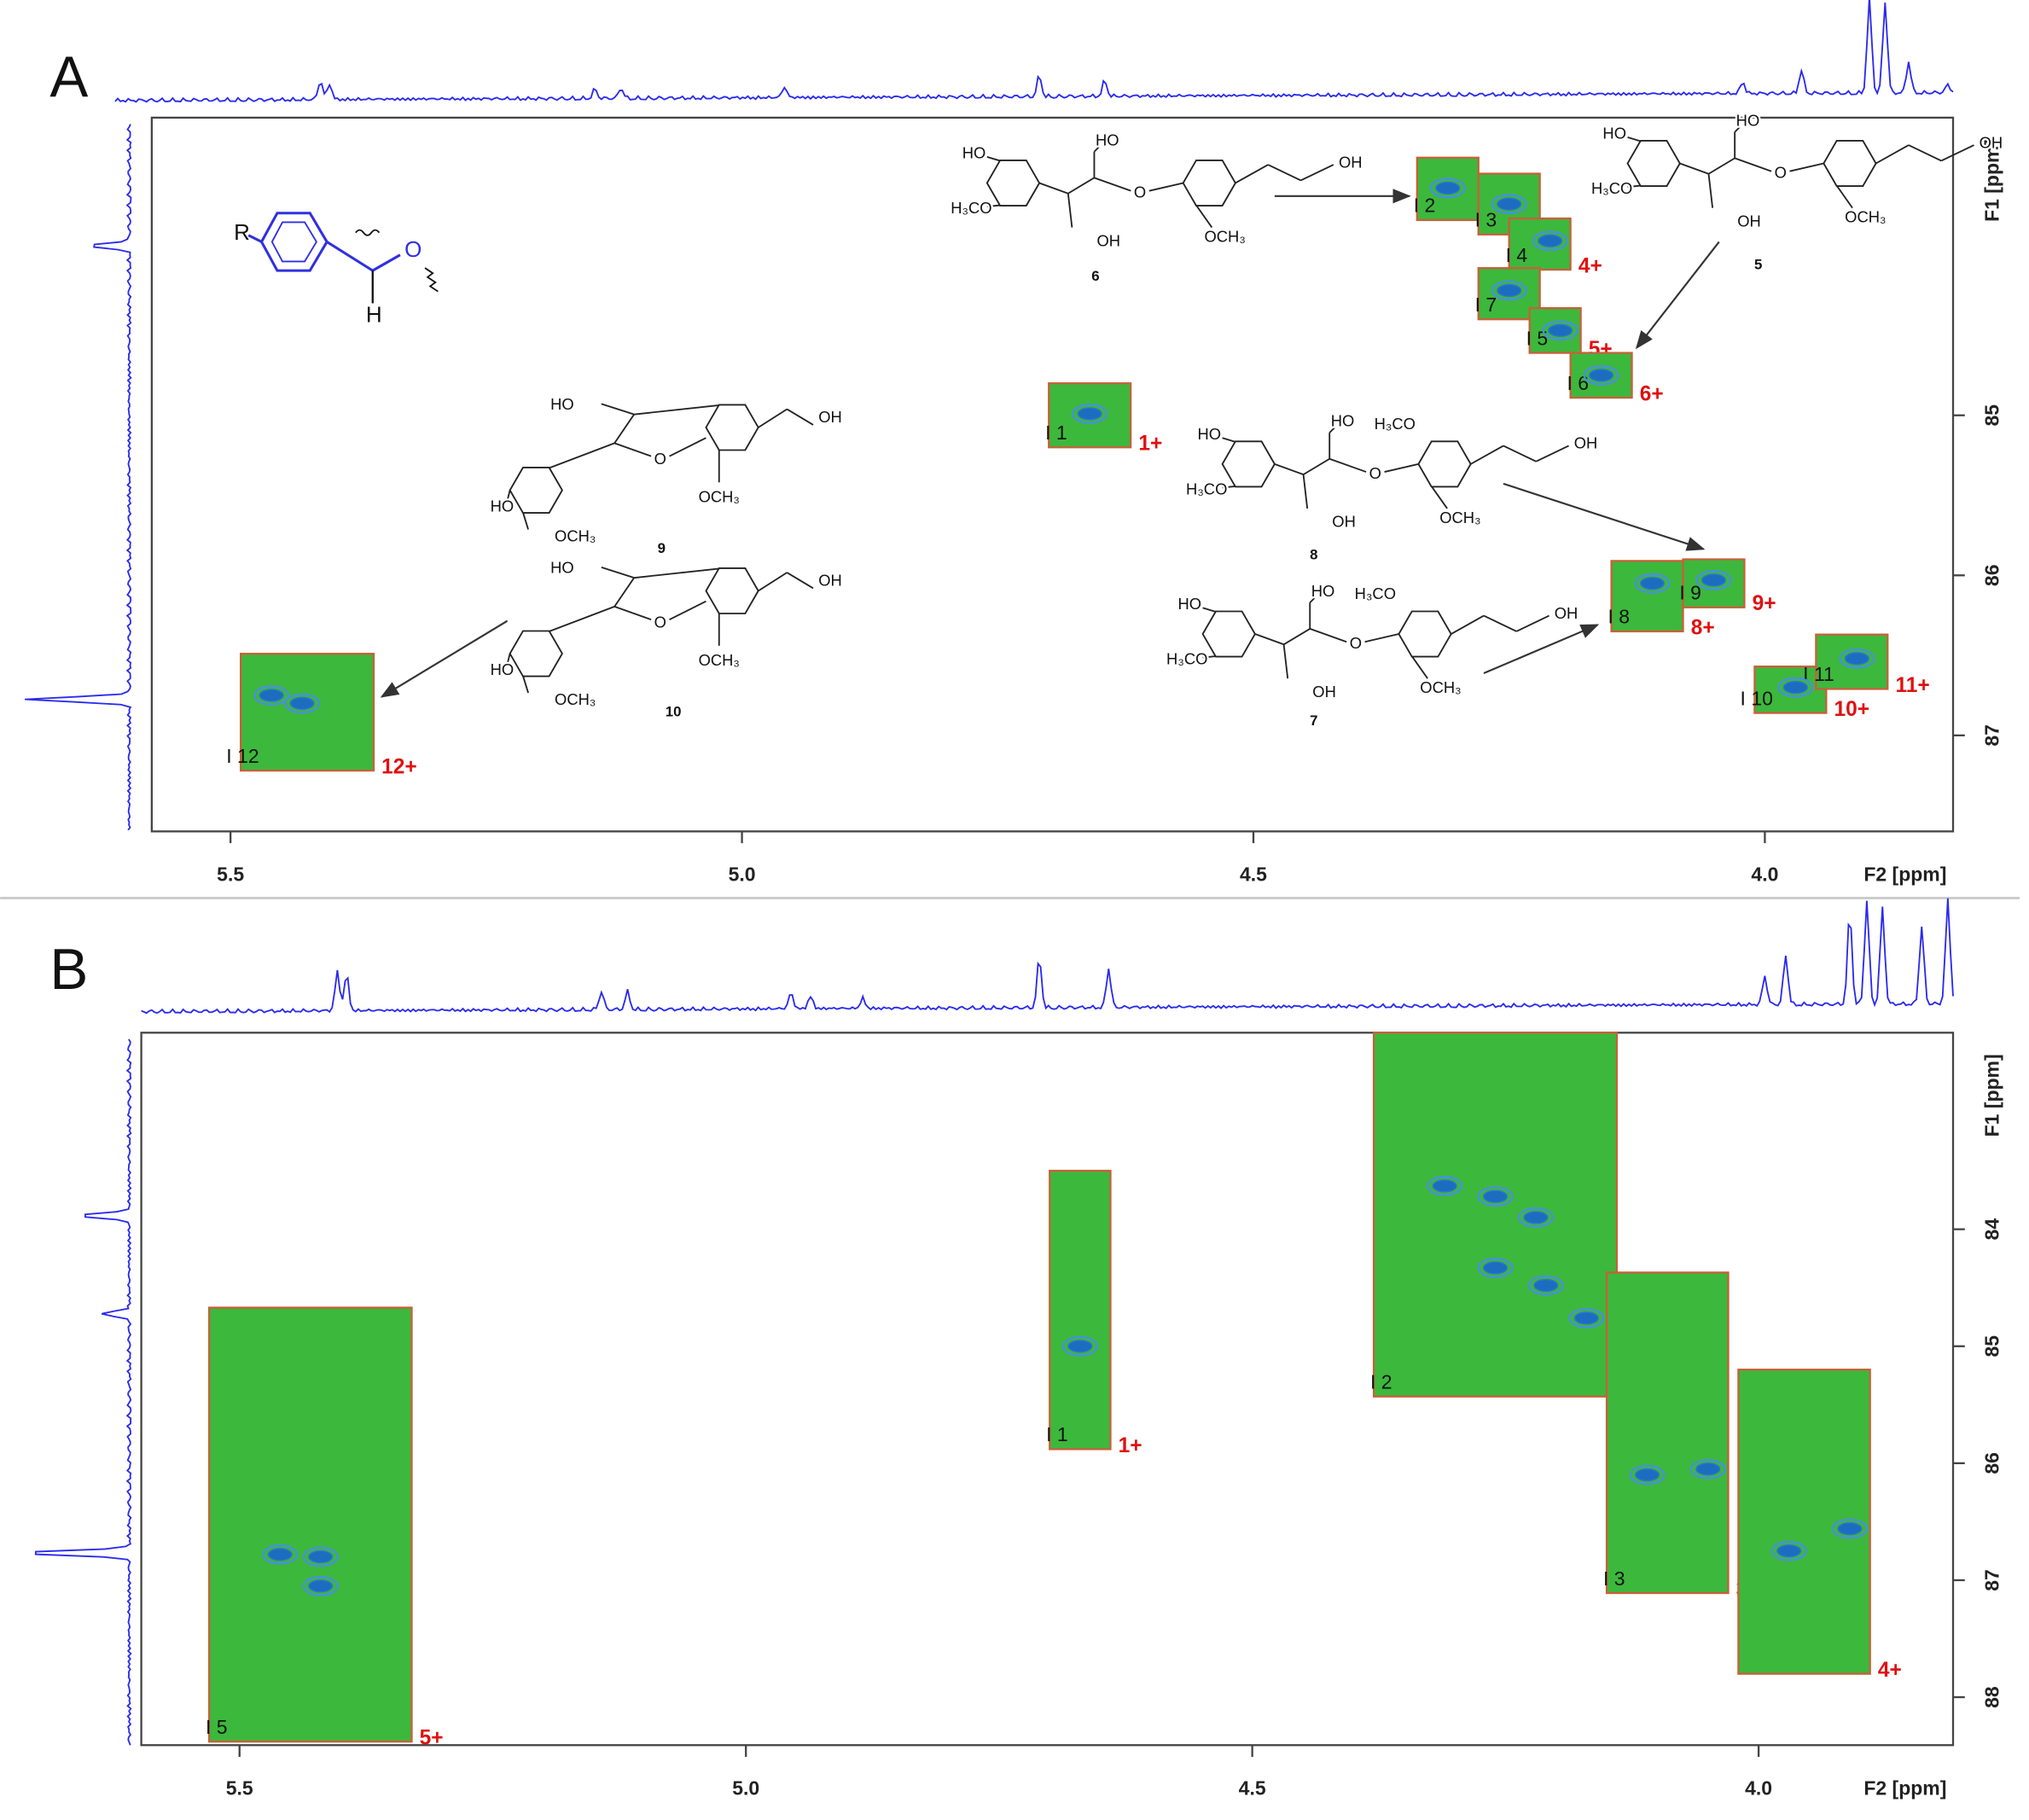 This screenshot has height=1820, width=2029. I want to click on y-tick-label: 88, so click(1992, 1697).